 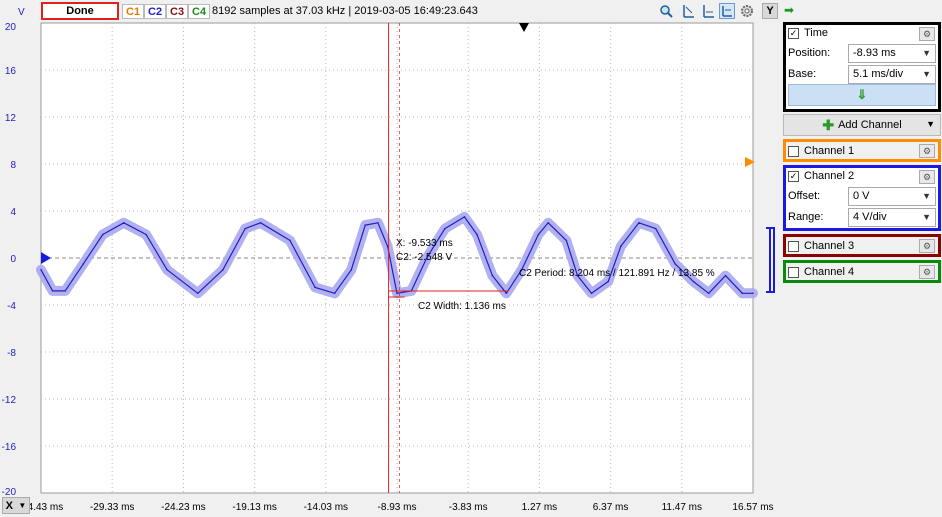 What do you see at coordinates (770, 11) in the screenshot?
I see `y-axis-button: Y` at bounding box center [770, 11].